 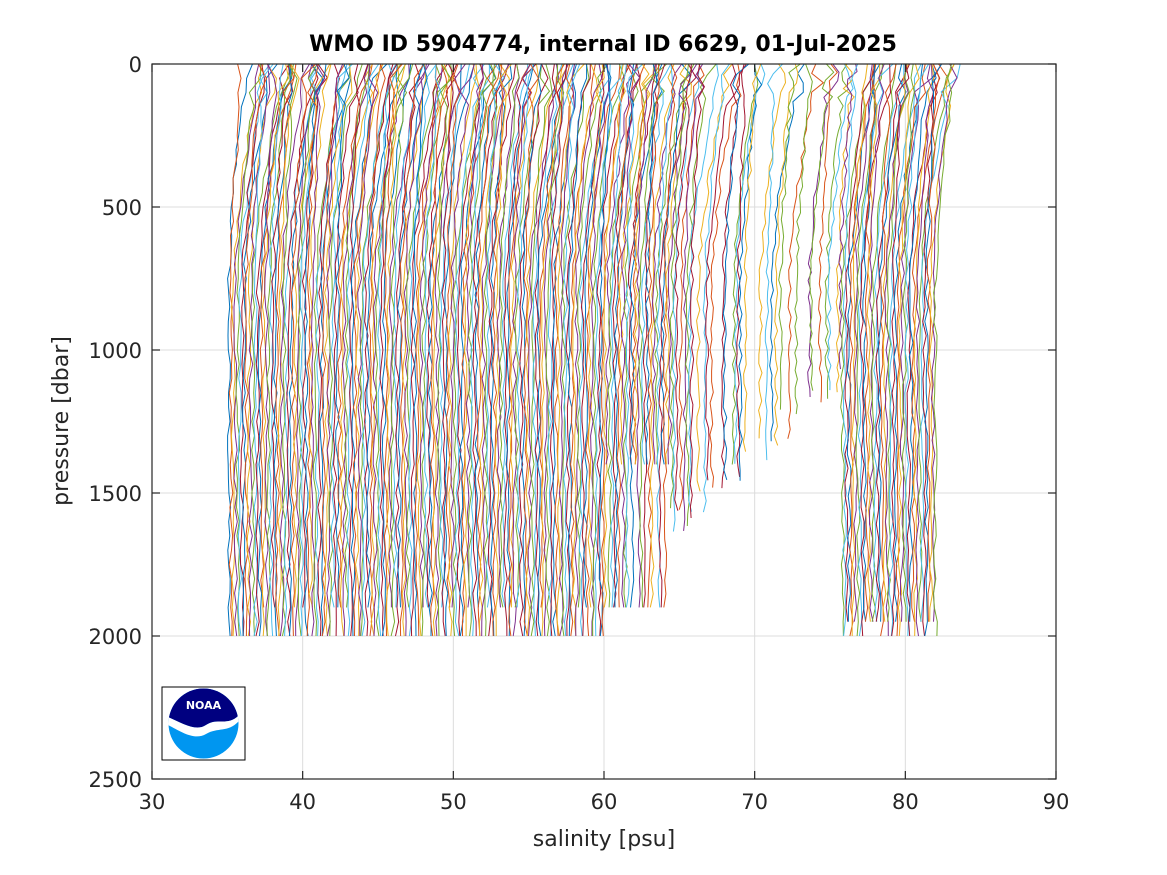 What do you see at coordinates (754, 802) in the screenshot?
I see `x-tick-label: 70` at bounding box center [754, 802].